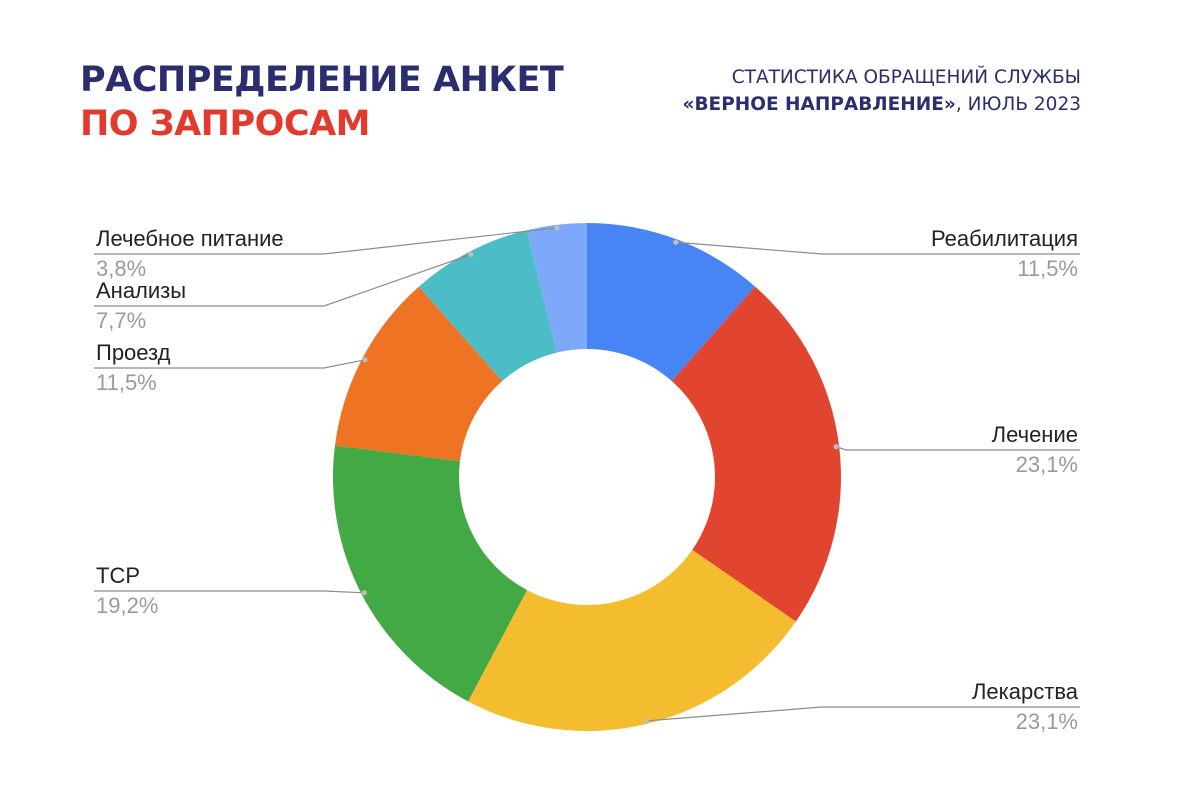 The image size is (1200, 789). What do you see at coordinates (225, 124) in the screenshot?
I see `title-line-2: ПО ЗАПРОСАМ` at bounding box center [225, 124].